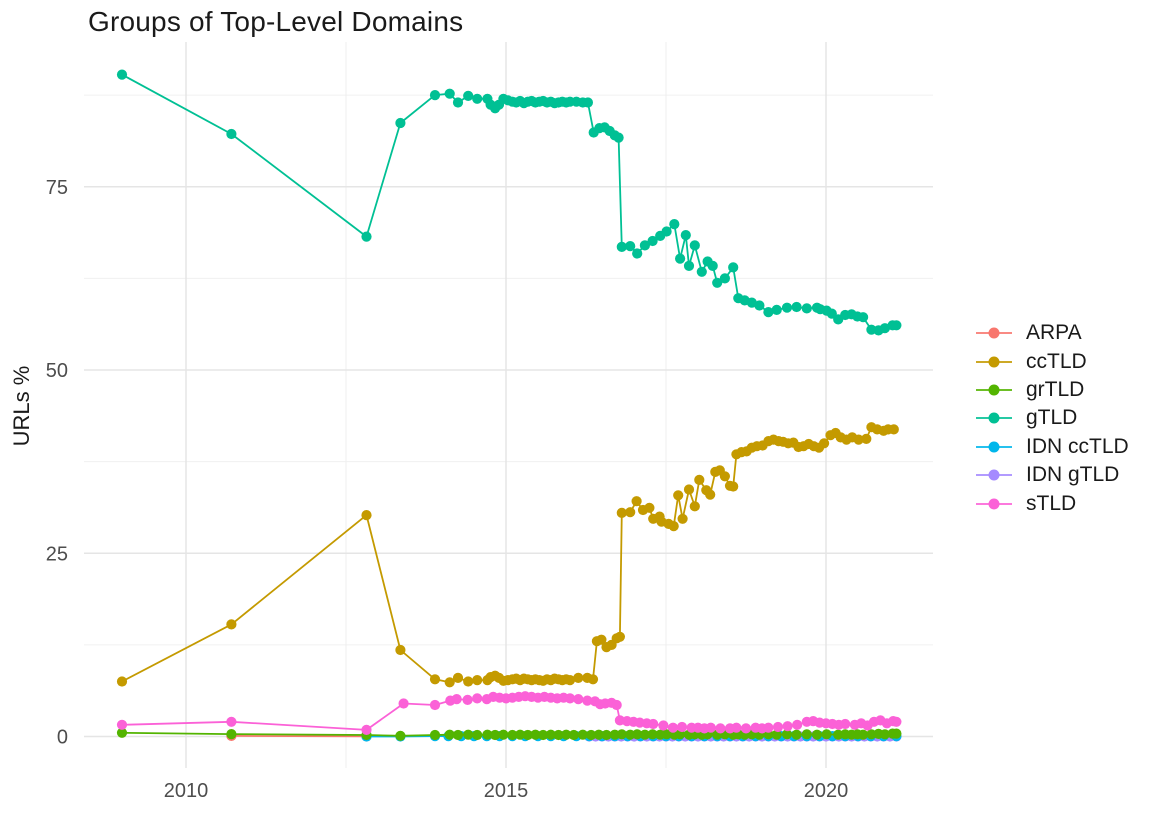 The image size is (1164, 827). I want to click on legend-item-gtld: gTLD, so click(1052, 418).